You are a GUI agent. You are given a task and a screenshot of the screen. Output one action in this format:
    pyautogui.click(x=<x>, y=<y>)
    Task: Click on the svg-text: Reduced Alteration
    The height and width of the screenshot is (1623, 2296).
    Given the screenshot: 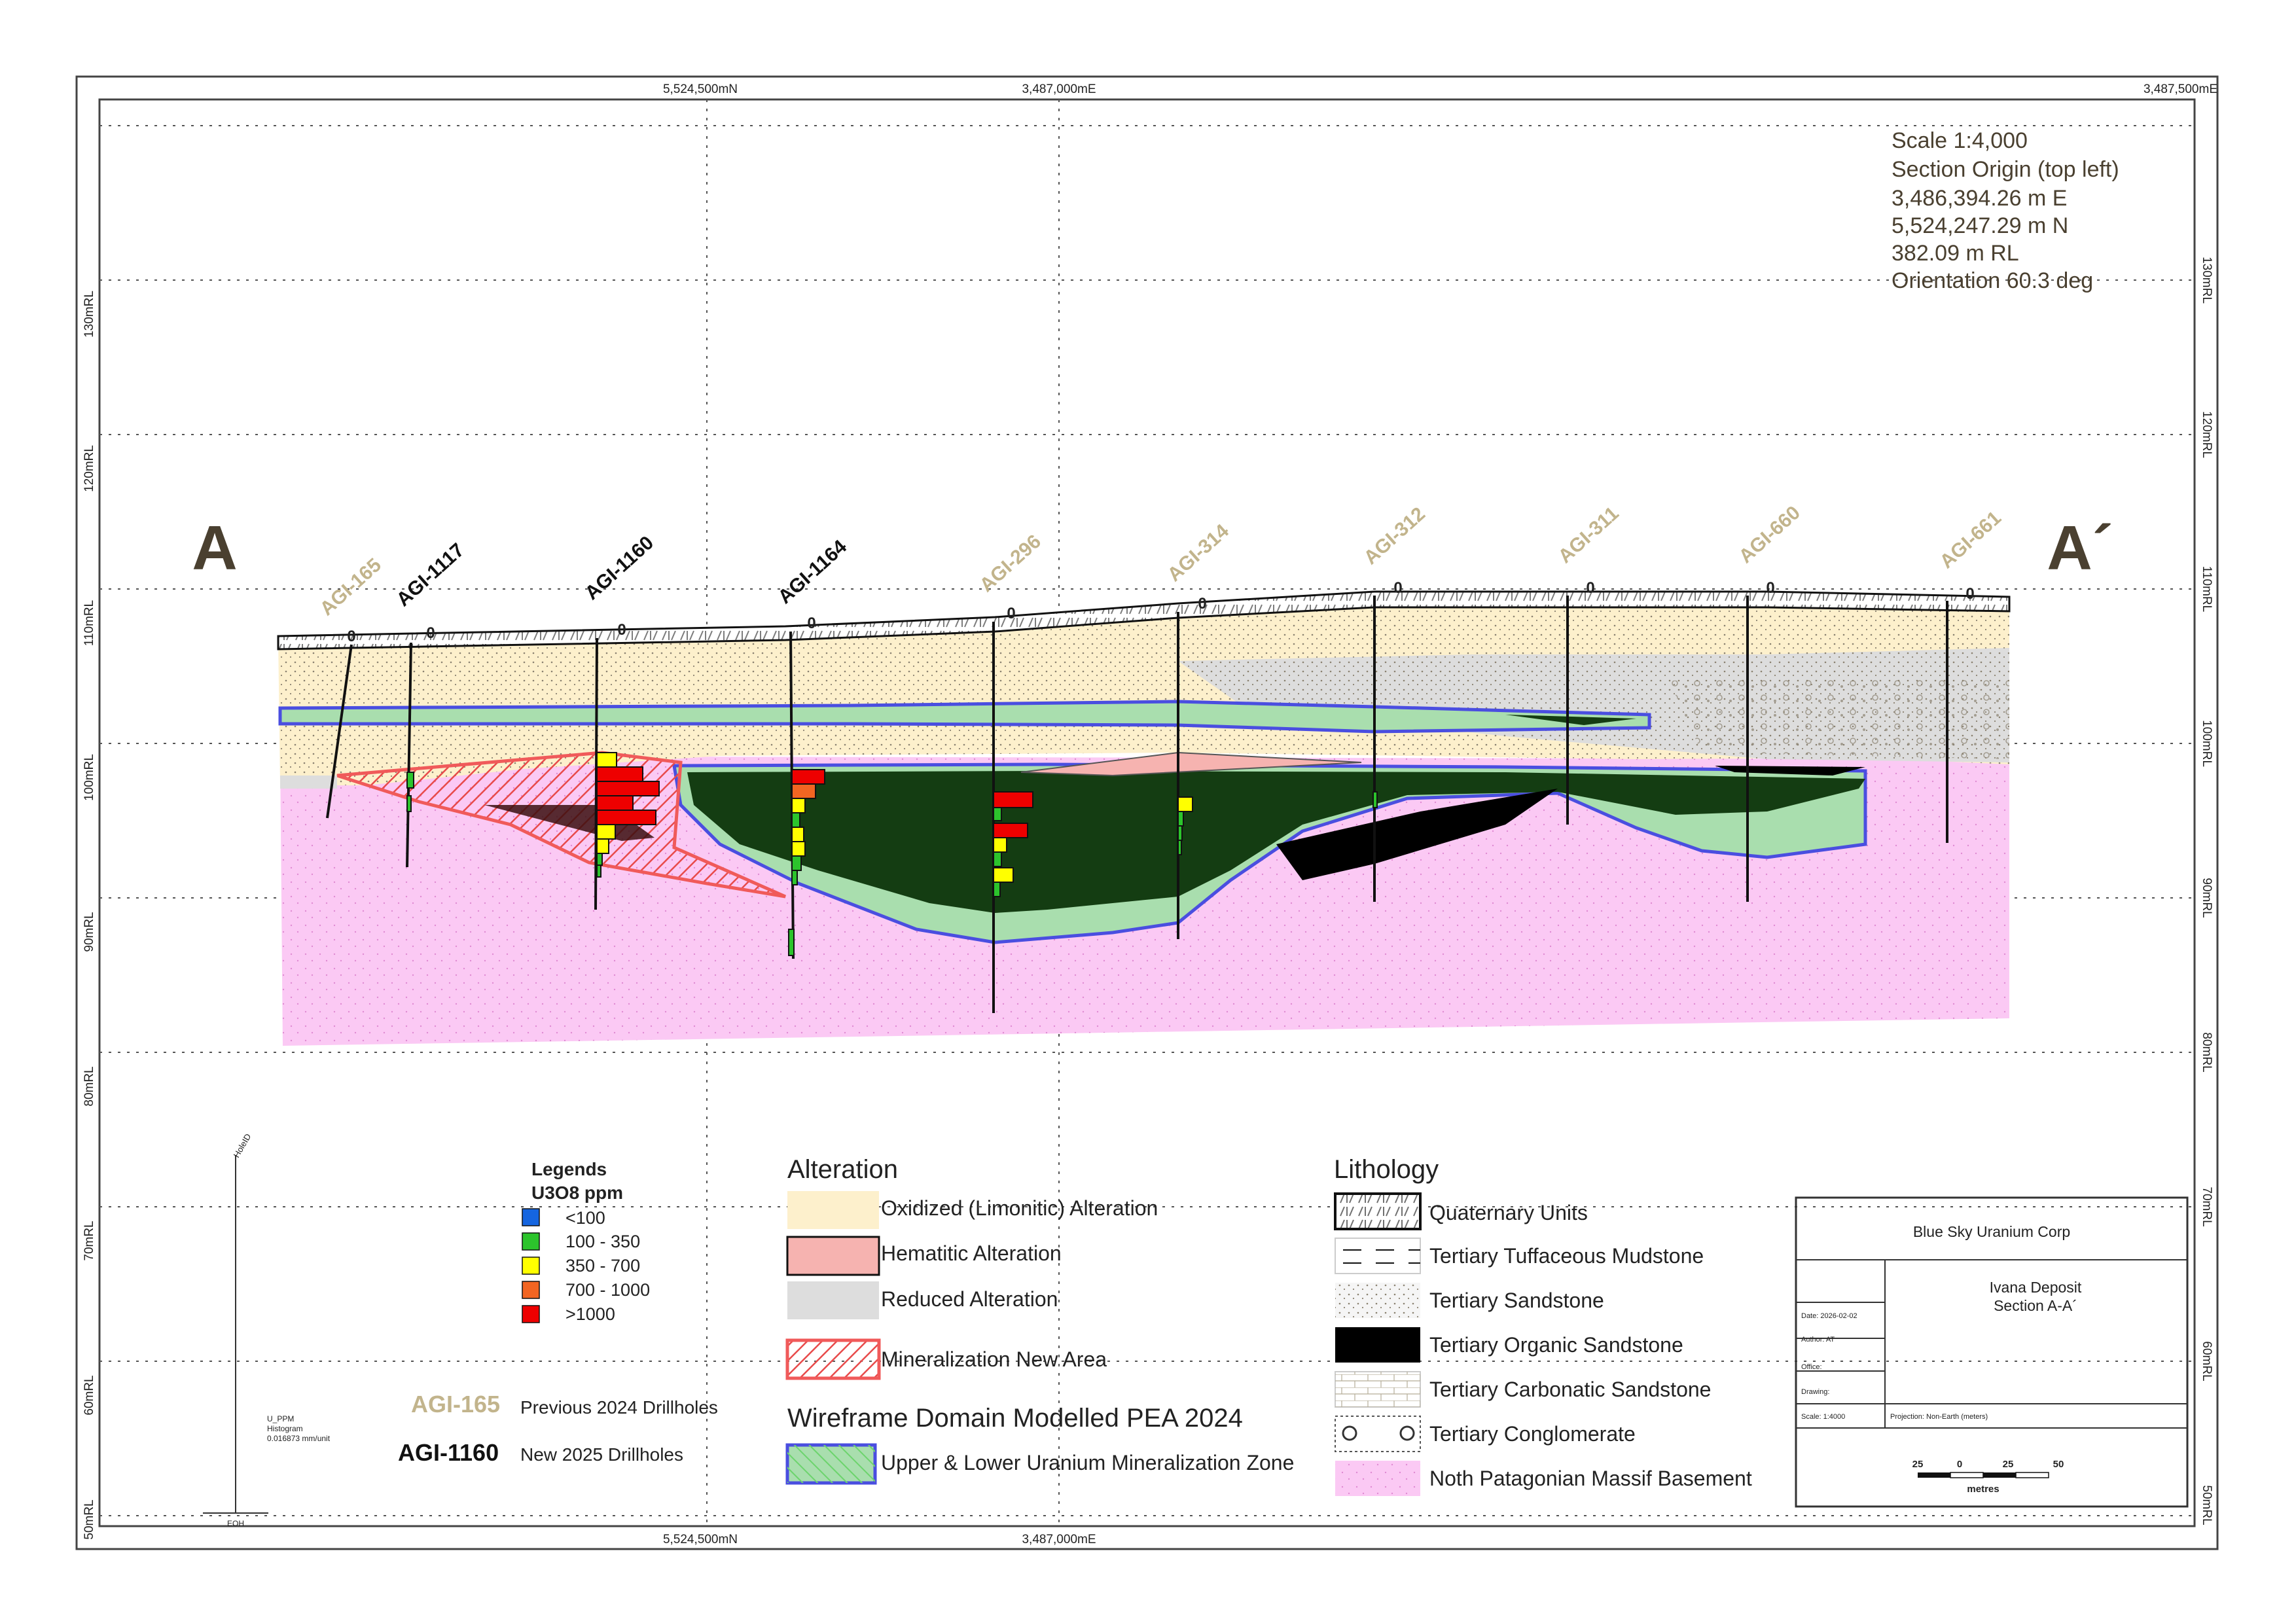 What is the action you would take?
    pyautogui.click(x=969, y=1299)
    